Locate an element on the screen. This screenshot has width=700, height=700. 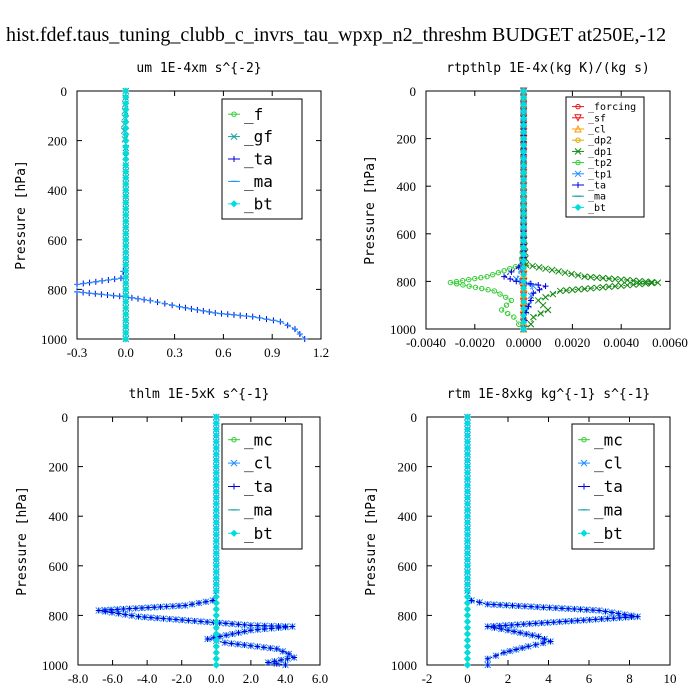
y-tick-label: 400 is located at coordinates (59, 516).